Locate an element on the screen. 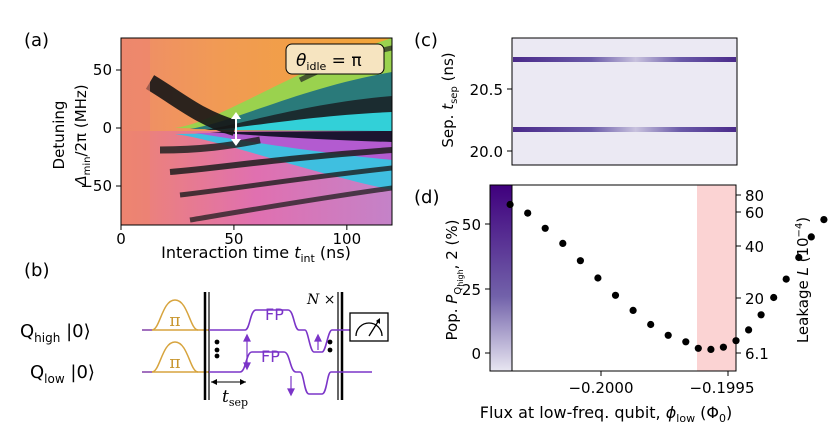  interaction-time-xlabel: Interaction time tint (ns) is located at coordinates (256, 254).